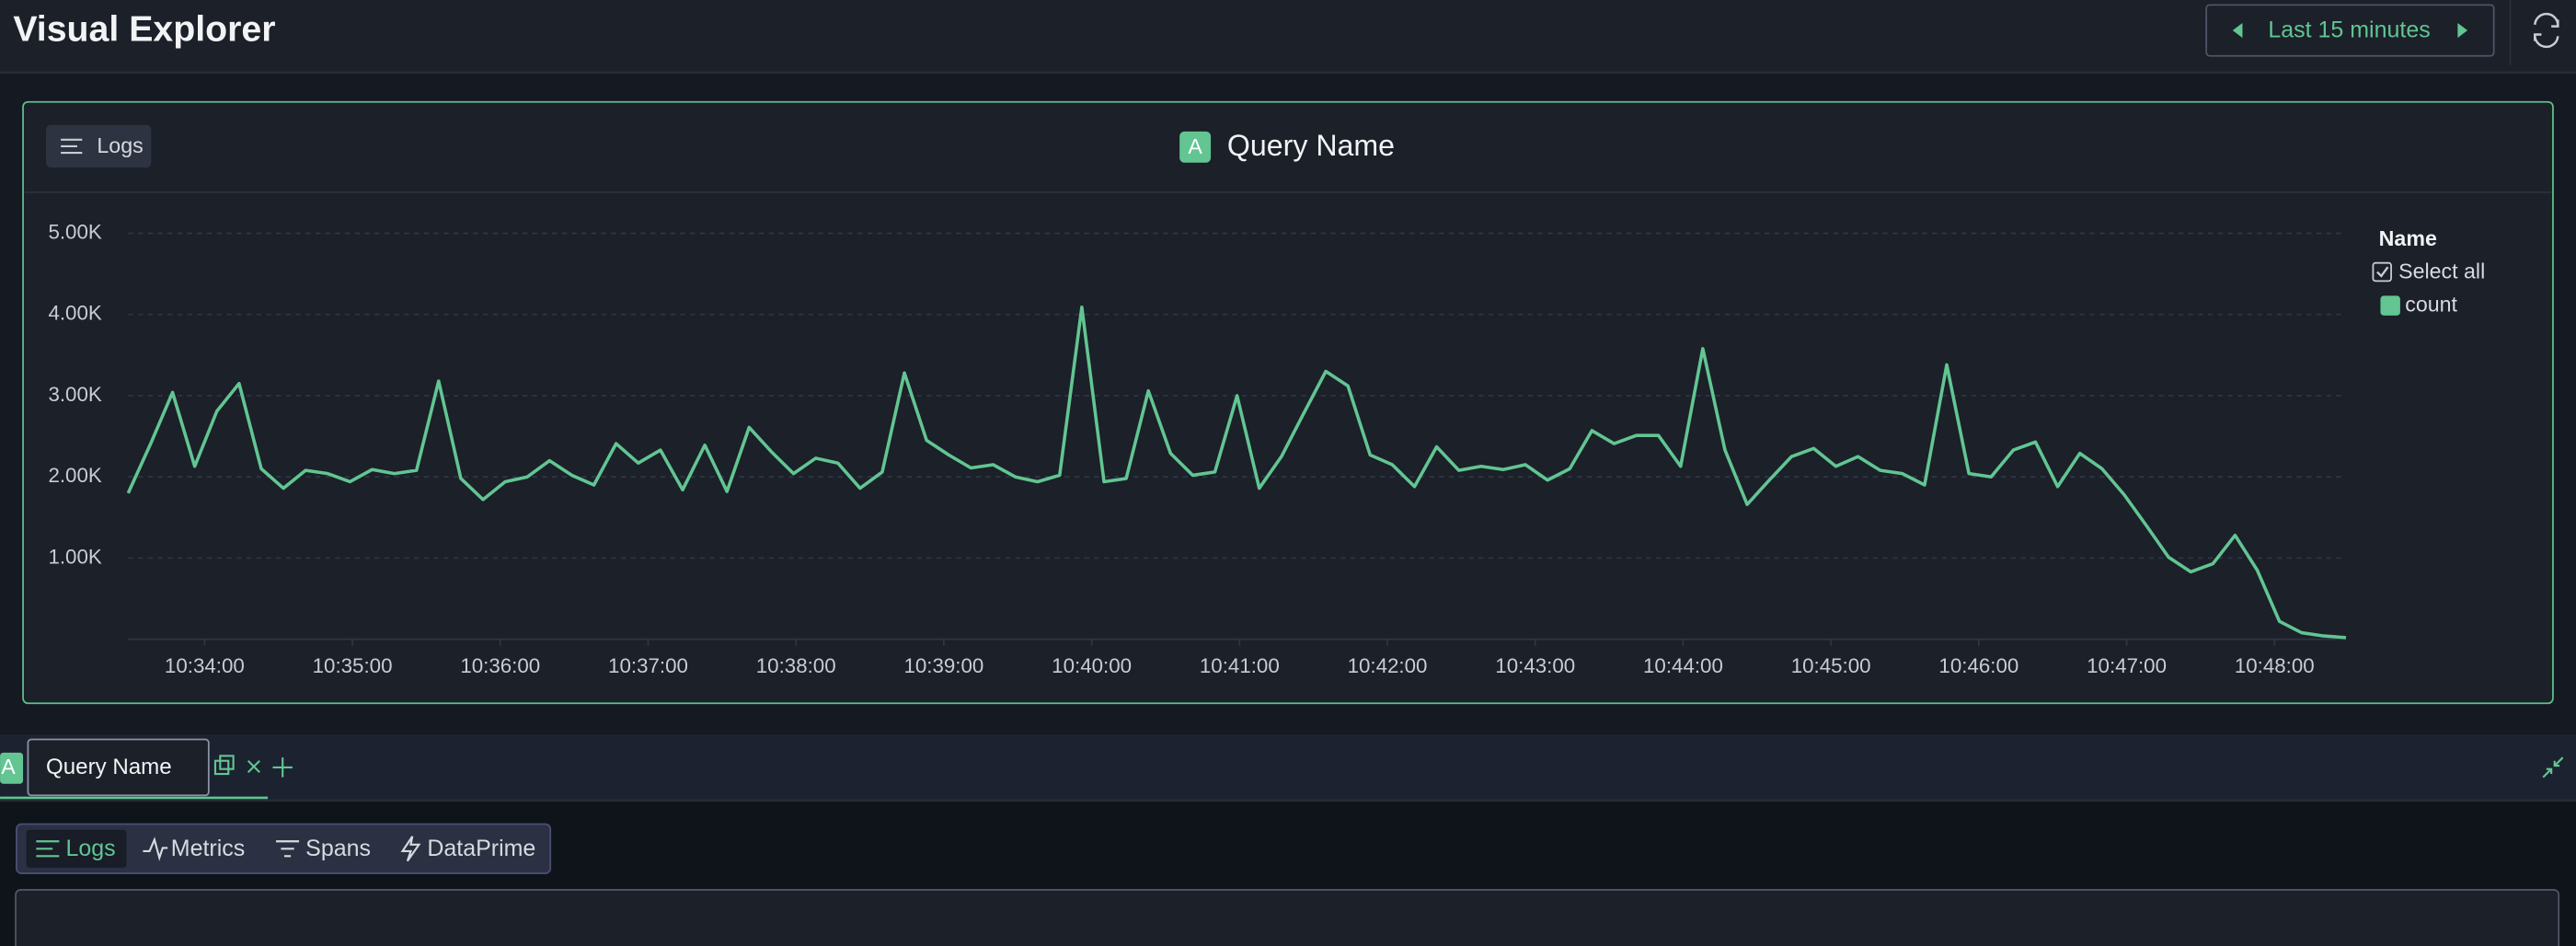 The height and width of the screenshot is (946, 2576). I want to click on x-tick-label: 10:44:00, so click(1683, 665).